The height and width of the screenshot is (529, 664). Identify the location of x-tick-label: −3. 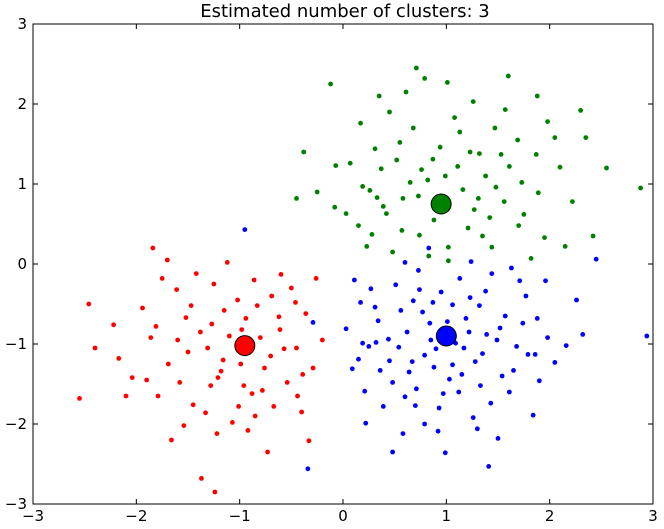
(33, 516).